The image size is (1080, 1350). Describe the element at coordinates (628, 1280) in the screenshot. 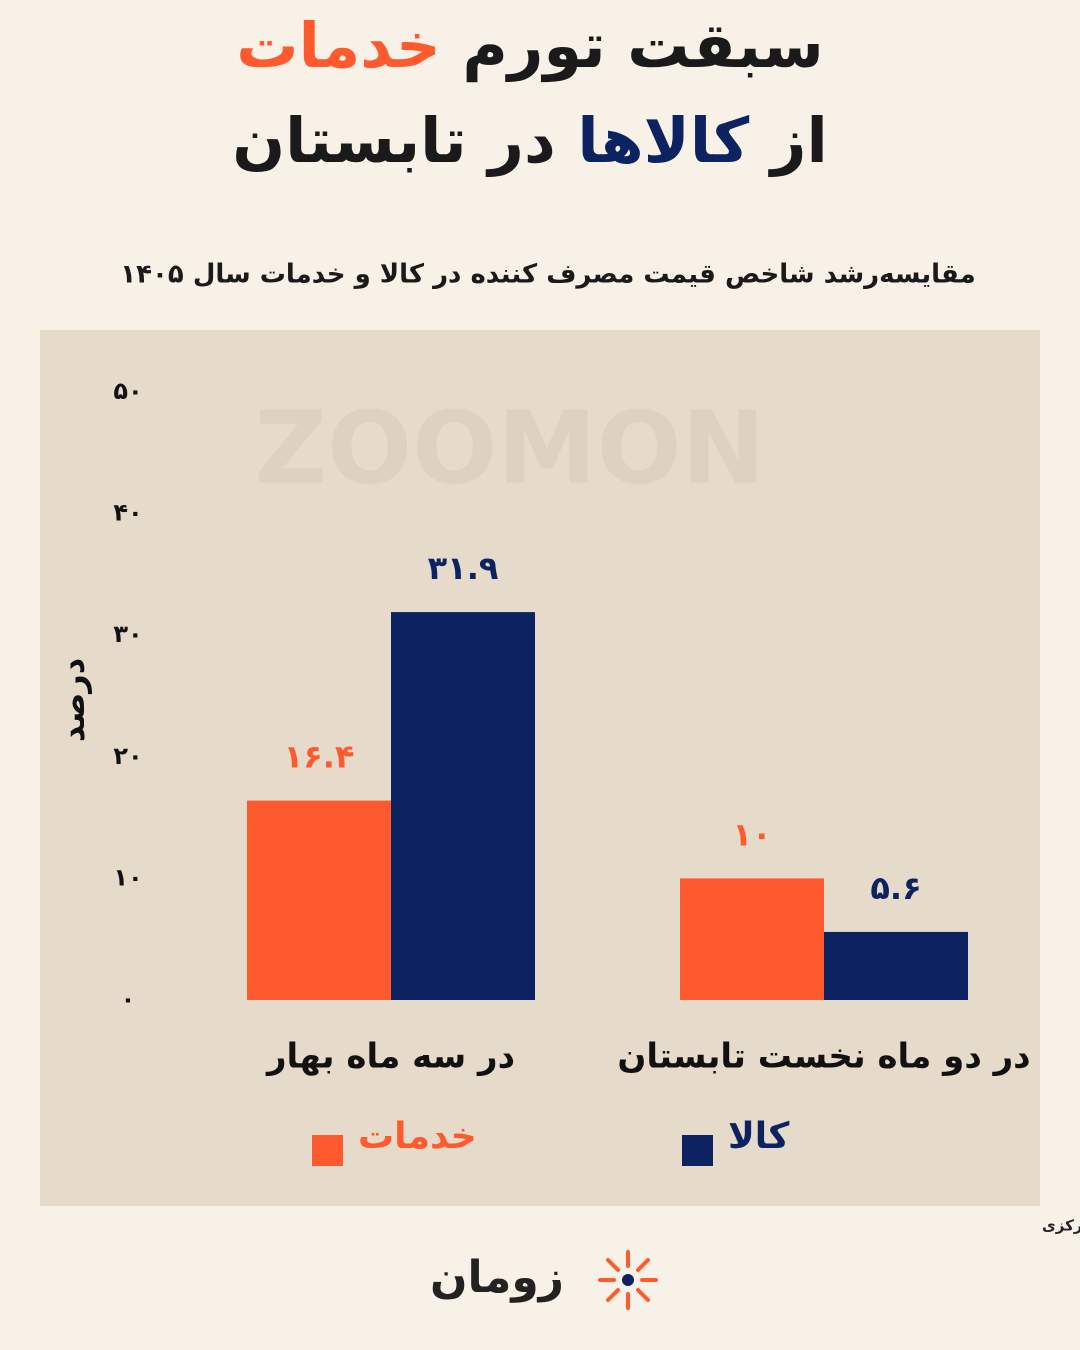

I see `brand-logo` at that location.